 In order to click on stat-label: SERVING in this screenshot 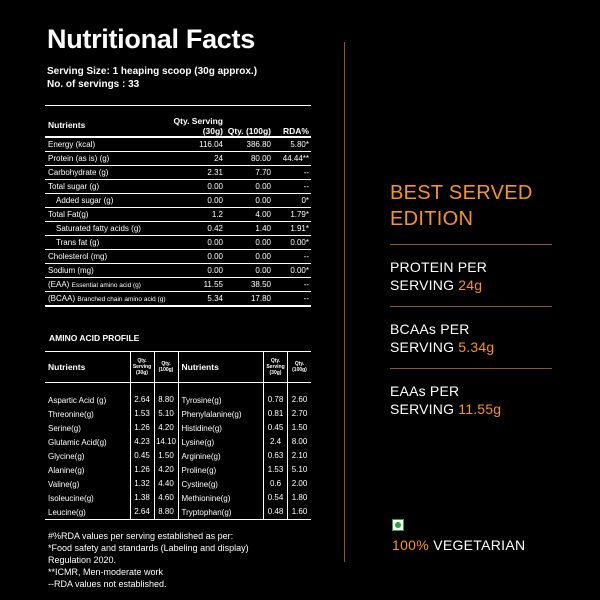, I will do `click(424, 285)`.